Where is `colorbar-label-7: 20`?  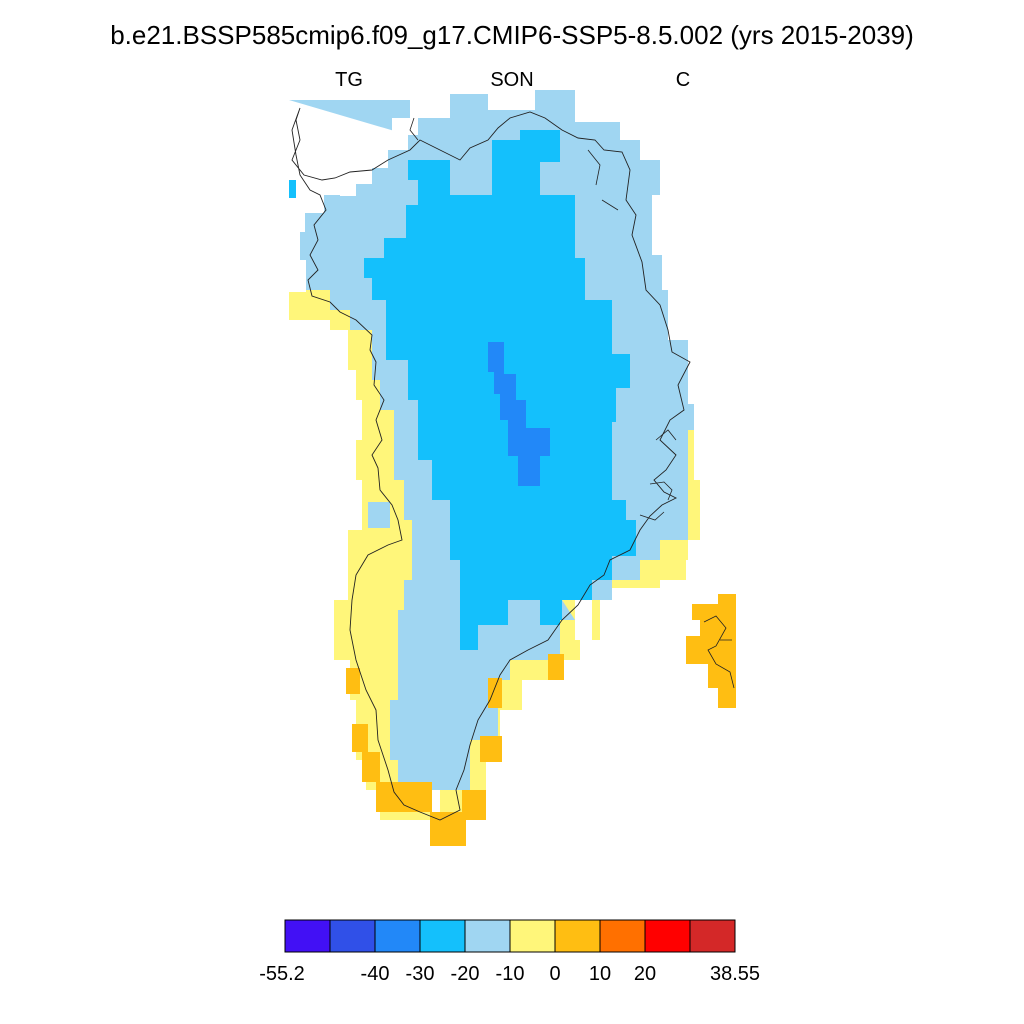
colorbar-label-7: 20 is located at coordinates (645, 974).